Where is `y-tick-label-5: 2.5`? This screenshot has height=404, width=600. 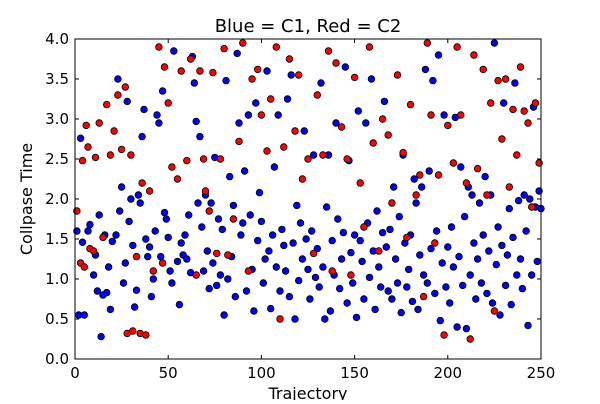
y-tick-label-5: 2.5 is located at coordinates (57, 159).